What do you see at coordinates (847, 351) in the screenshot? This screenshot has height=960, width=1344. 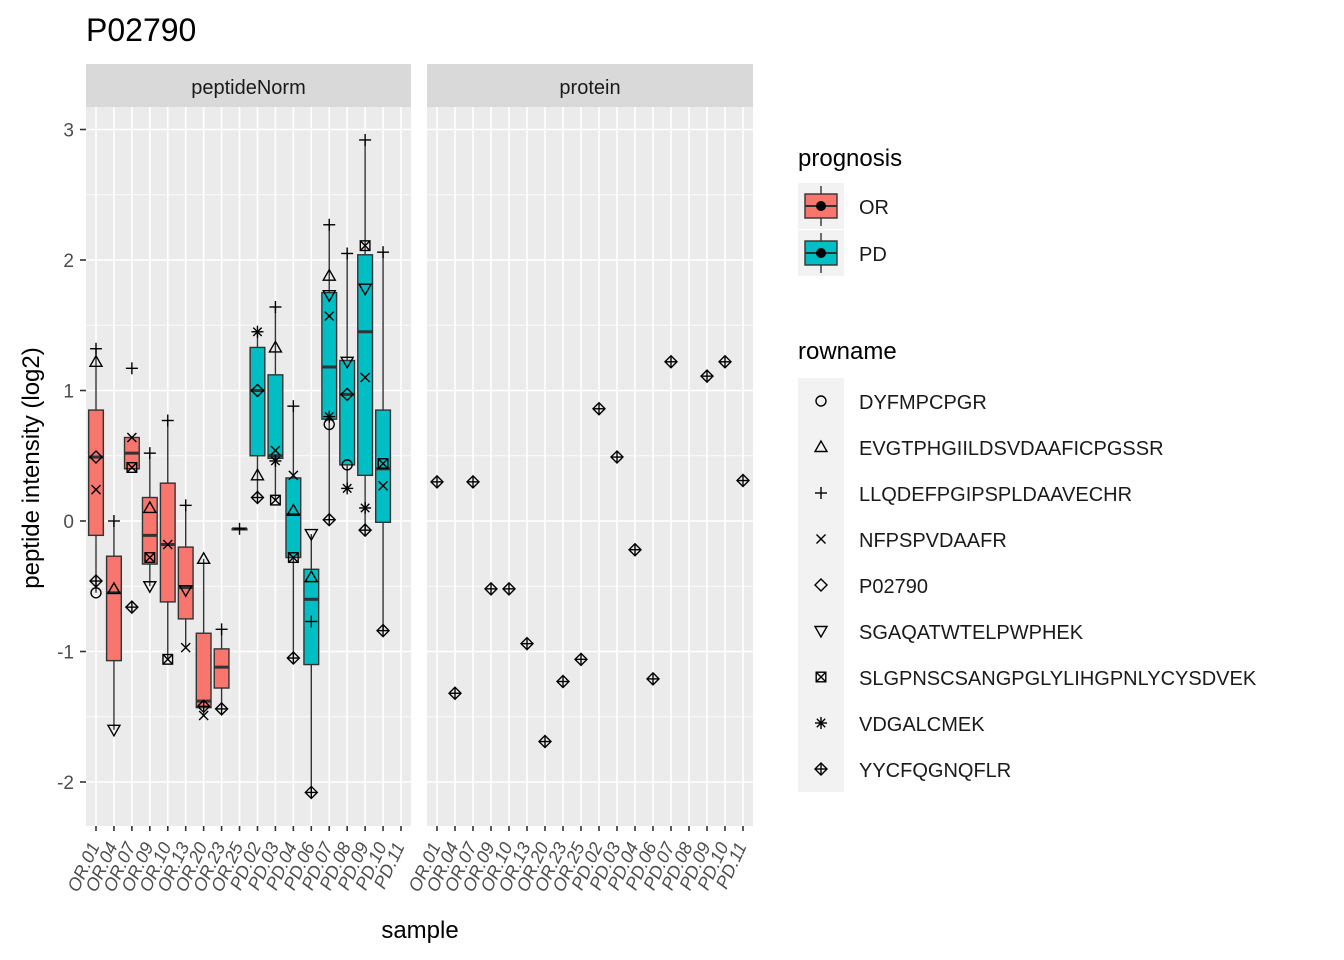 I see `legend-title: rowname` at bounding box center [847, 351].